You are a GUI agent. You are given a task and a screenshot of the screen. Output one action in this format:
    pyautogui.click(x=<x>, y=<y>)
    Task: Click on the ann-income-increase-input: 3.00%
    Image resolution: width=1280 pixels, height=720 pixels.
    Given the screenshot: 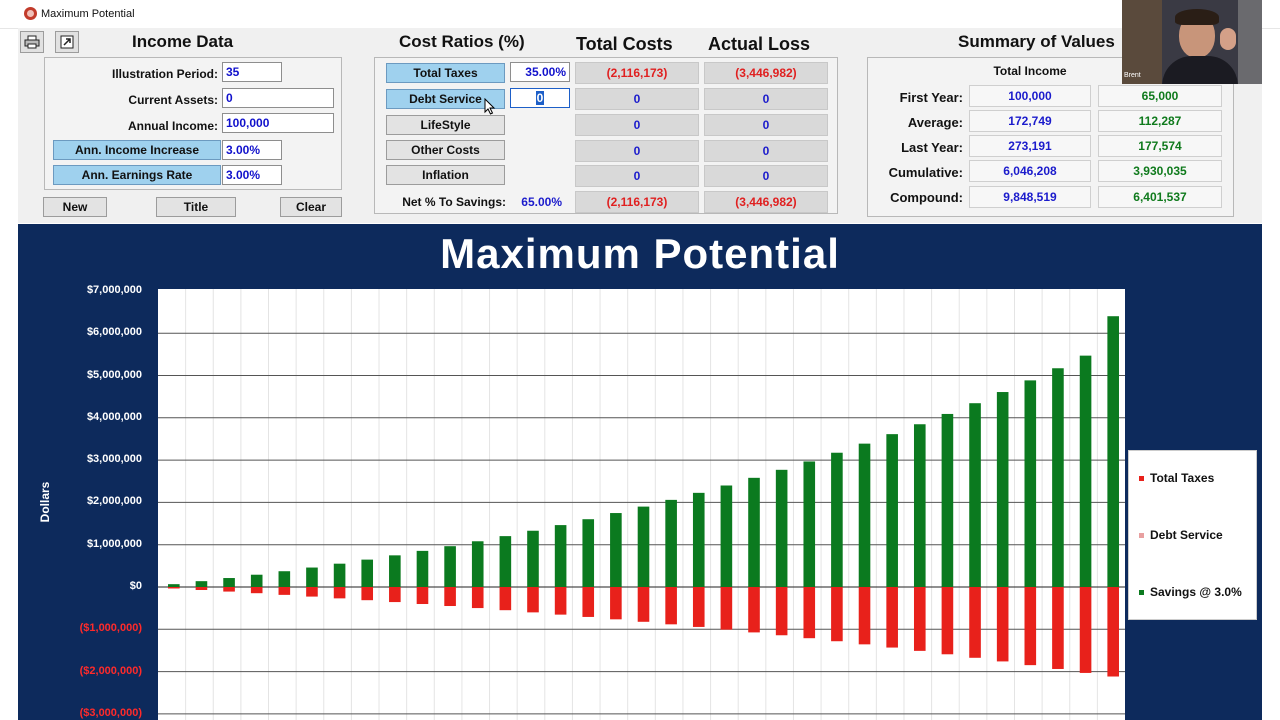 What is the action you would take?
    pyautogui.click(x=252, y=150)
    